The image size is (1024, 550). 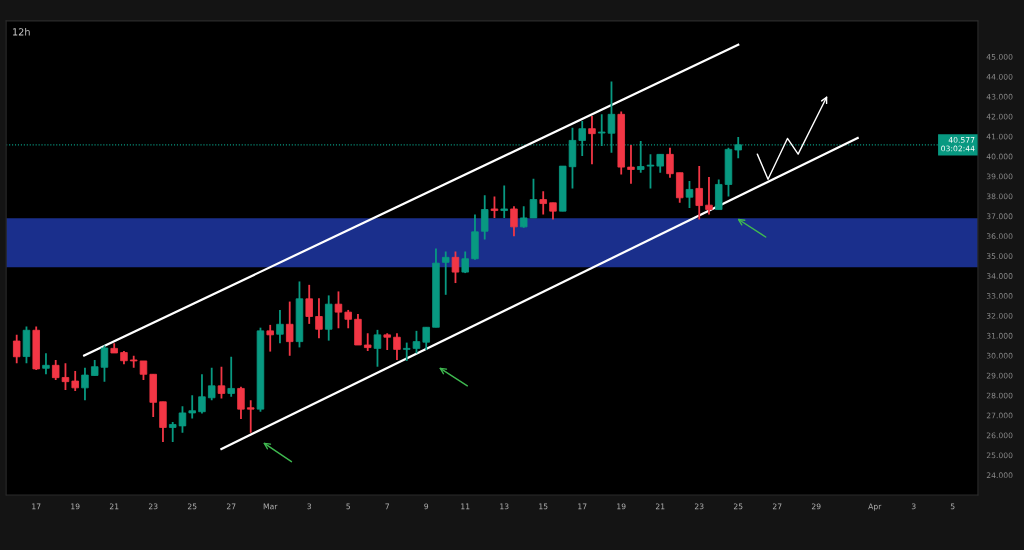 What do you see at coordinates (21, 32) in the screenshot?
I see `text: 12h` at bounding box center [21, 32].